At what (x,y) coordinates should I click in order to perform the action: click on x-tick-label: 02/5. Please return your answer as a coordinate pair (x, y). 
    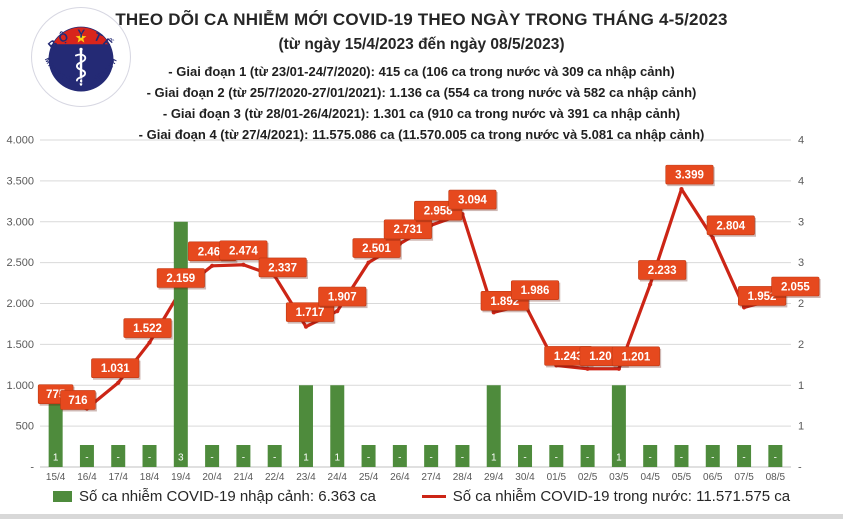
    Looking at the image, I should click on (588, 477).